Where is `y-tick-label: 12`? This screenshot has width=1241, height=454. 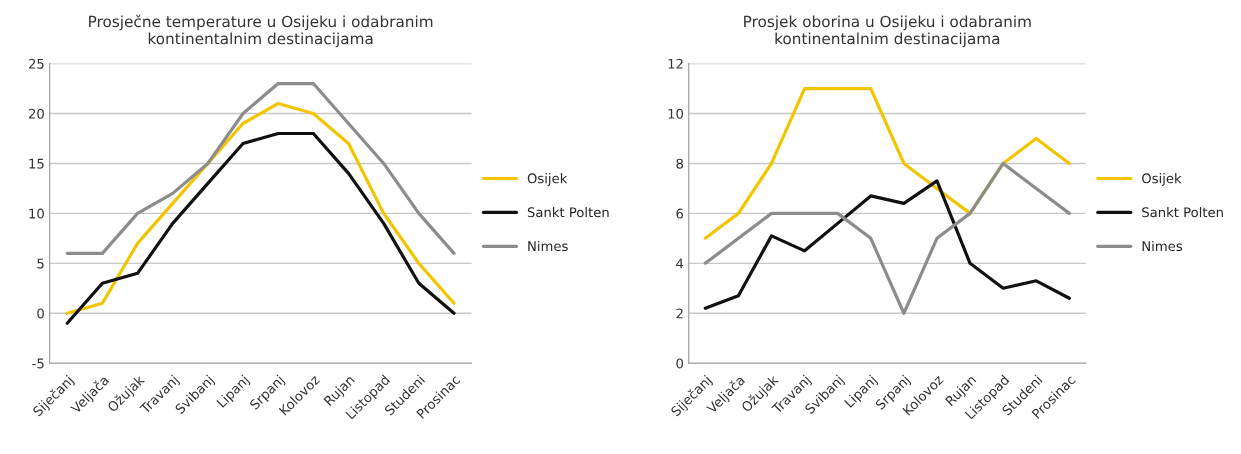 y-tick-label: 12 is located at coordinates (675, 63).